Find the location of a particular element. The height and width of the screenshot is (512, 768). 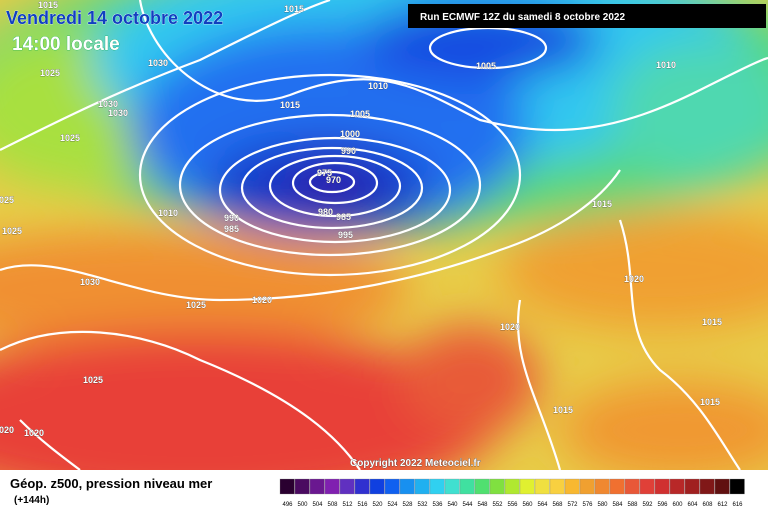

scale-label: 608 is located at coordinates (707, 505).